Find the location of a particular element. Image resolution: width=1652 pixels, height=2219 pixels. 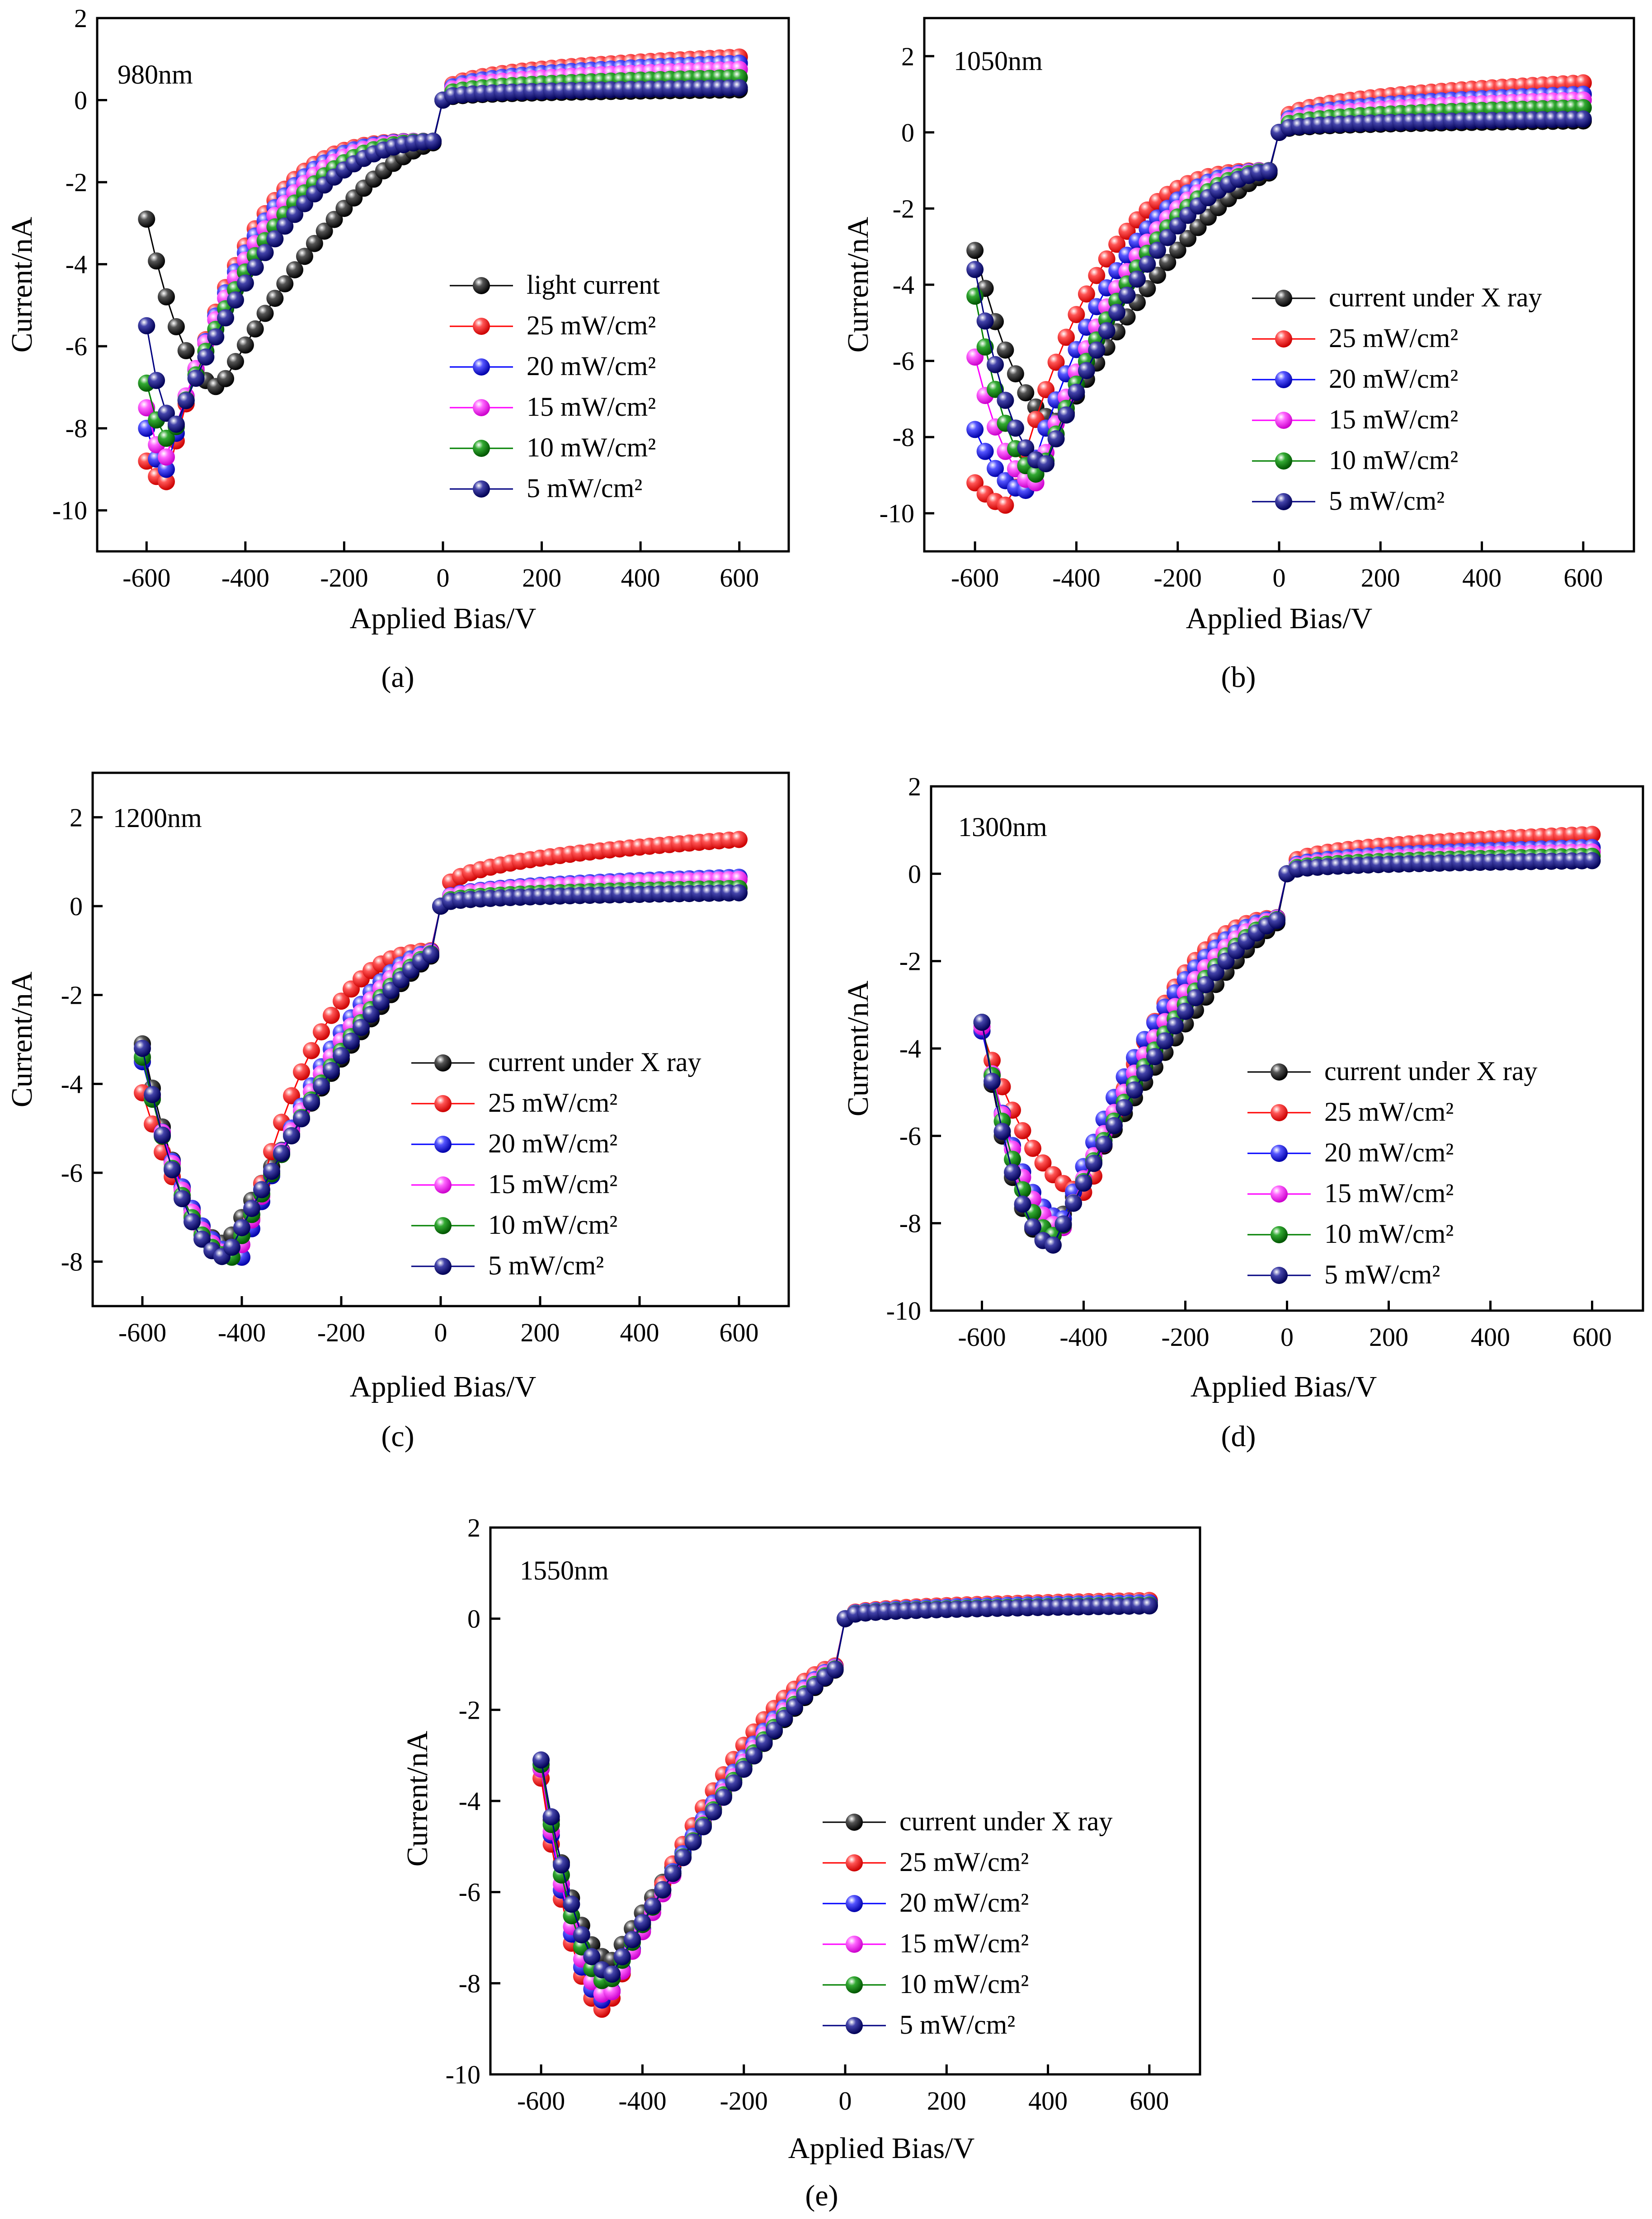

series-layer-d is located at coordinates (1287, 1040).